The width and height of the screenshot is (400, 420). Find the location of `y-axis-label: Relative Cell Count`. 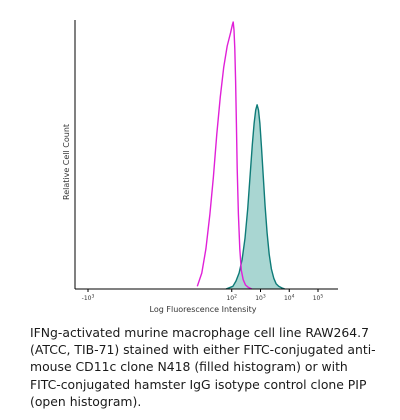

y-axis-label: Relative Cell Count is located at coordinates (66, 162).